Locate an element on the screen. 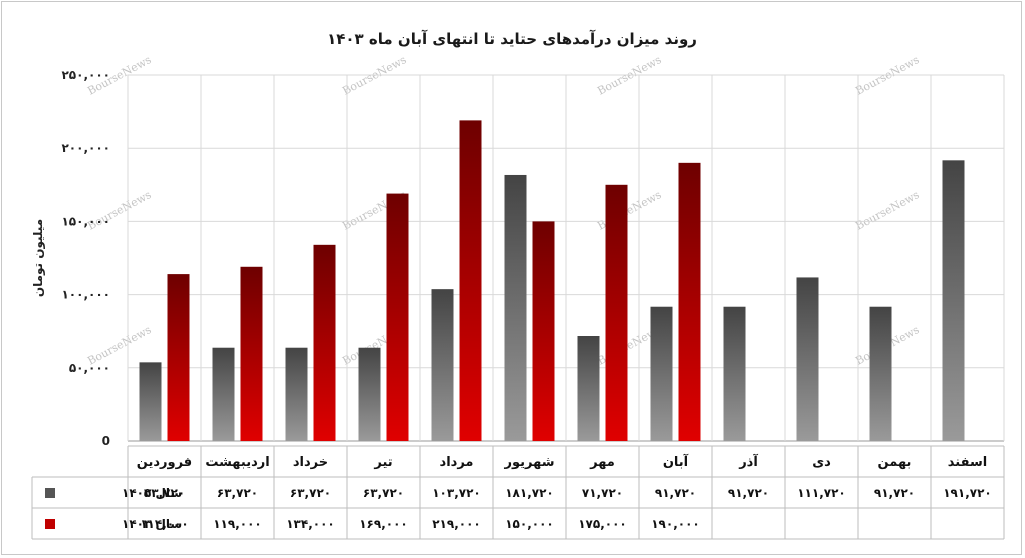 This screenshot has height=558, width=1025. data-label: ۵۳,۷۲۰ is located at coordinates (164, 493).